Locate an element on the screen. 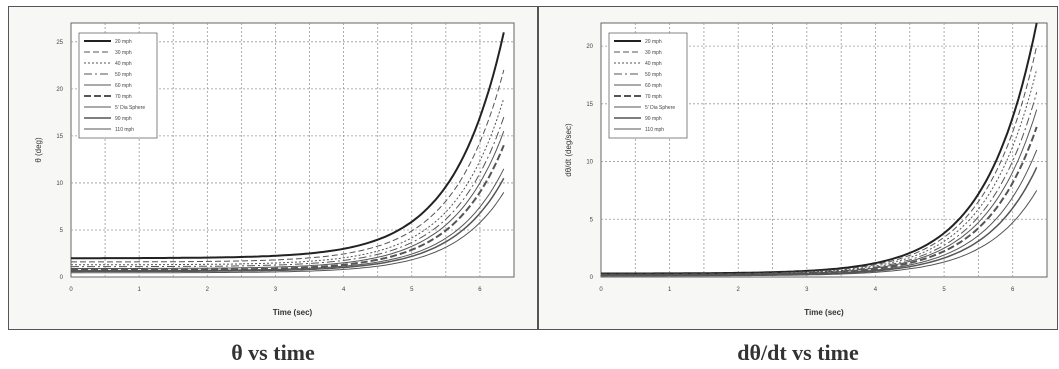 The height and width of the screenshot is (369, 1059). y-axis-label: θ (deg) is located at coordinates (38, 150).